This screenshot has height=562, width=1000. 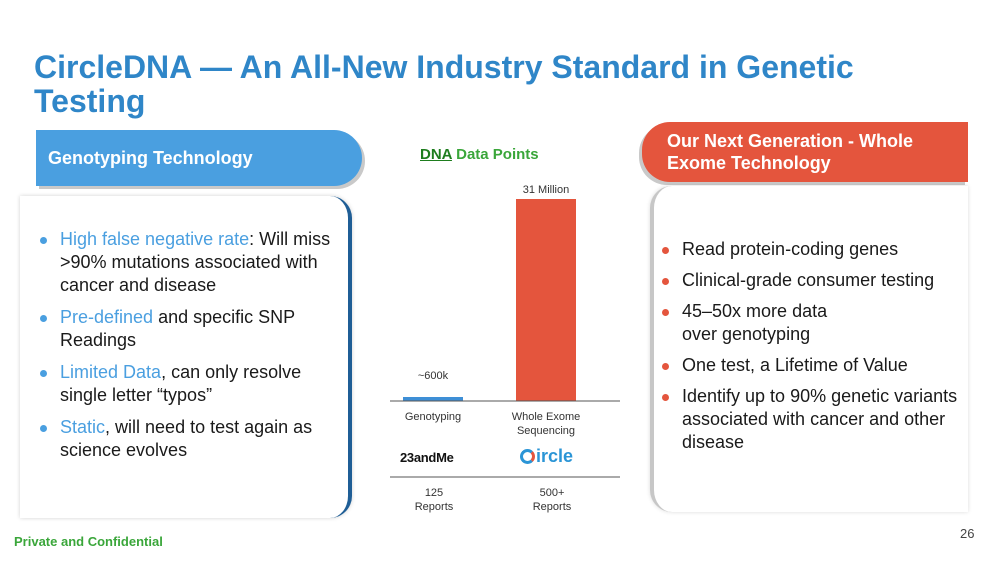 What do you see at coordinates (489, 292) in the screenshot?
I see `chart-bars: ~600k 31 Million` at bounding box center [489, 292].